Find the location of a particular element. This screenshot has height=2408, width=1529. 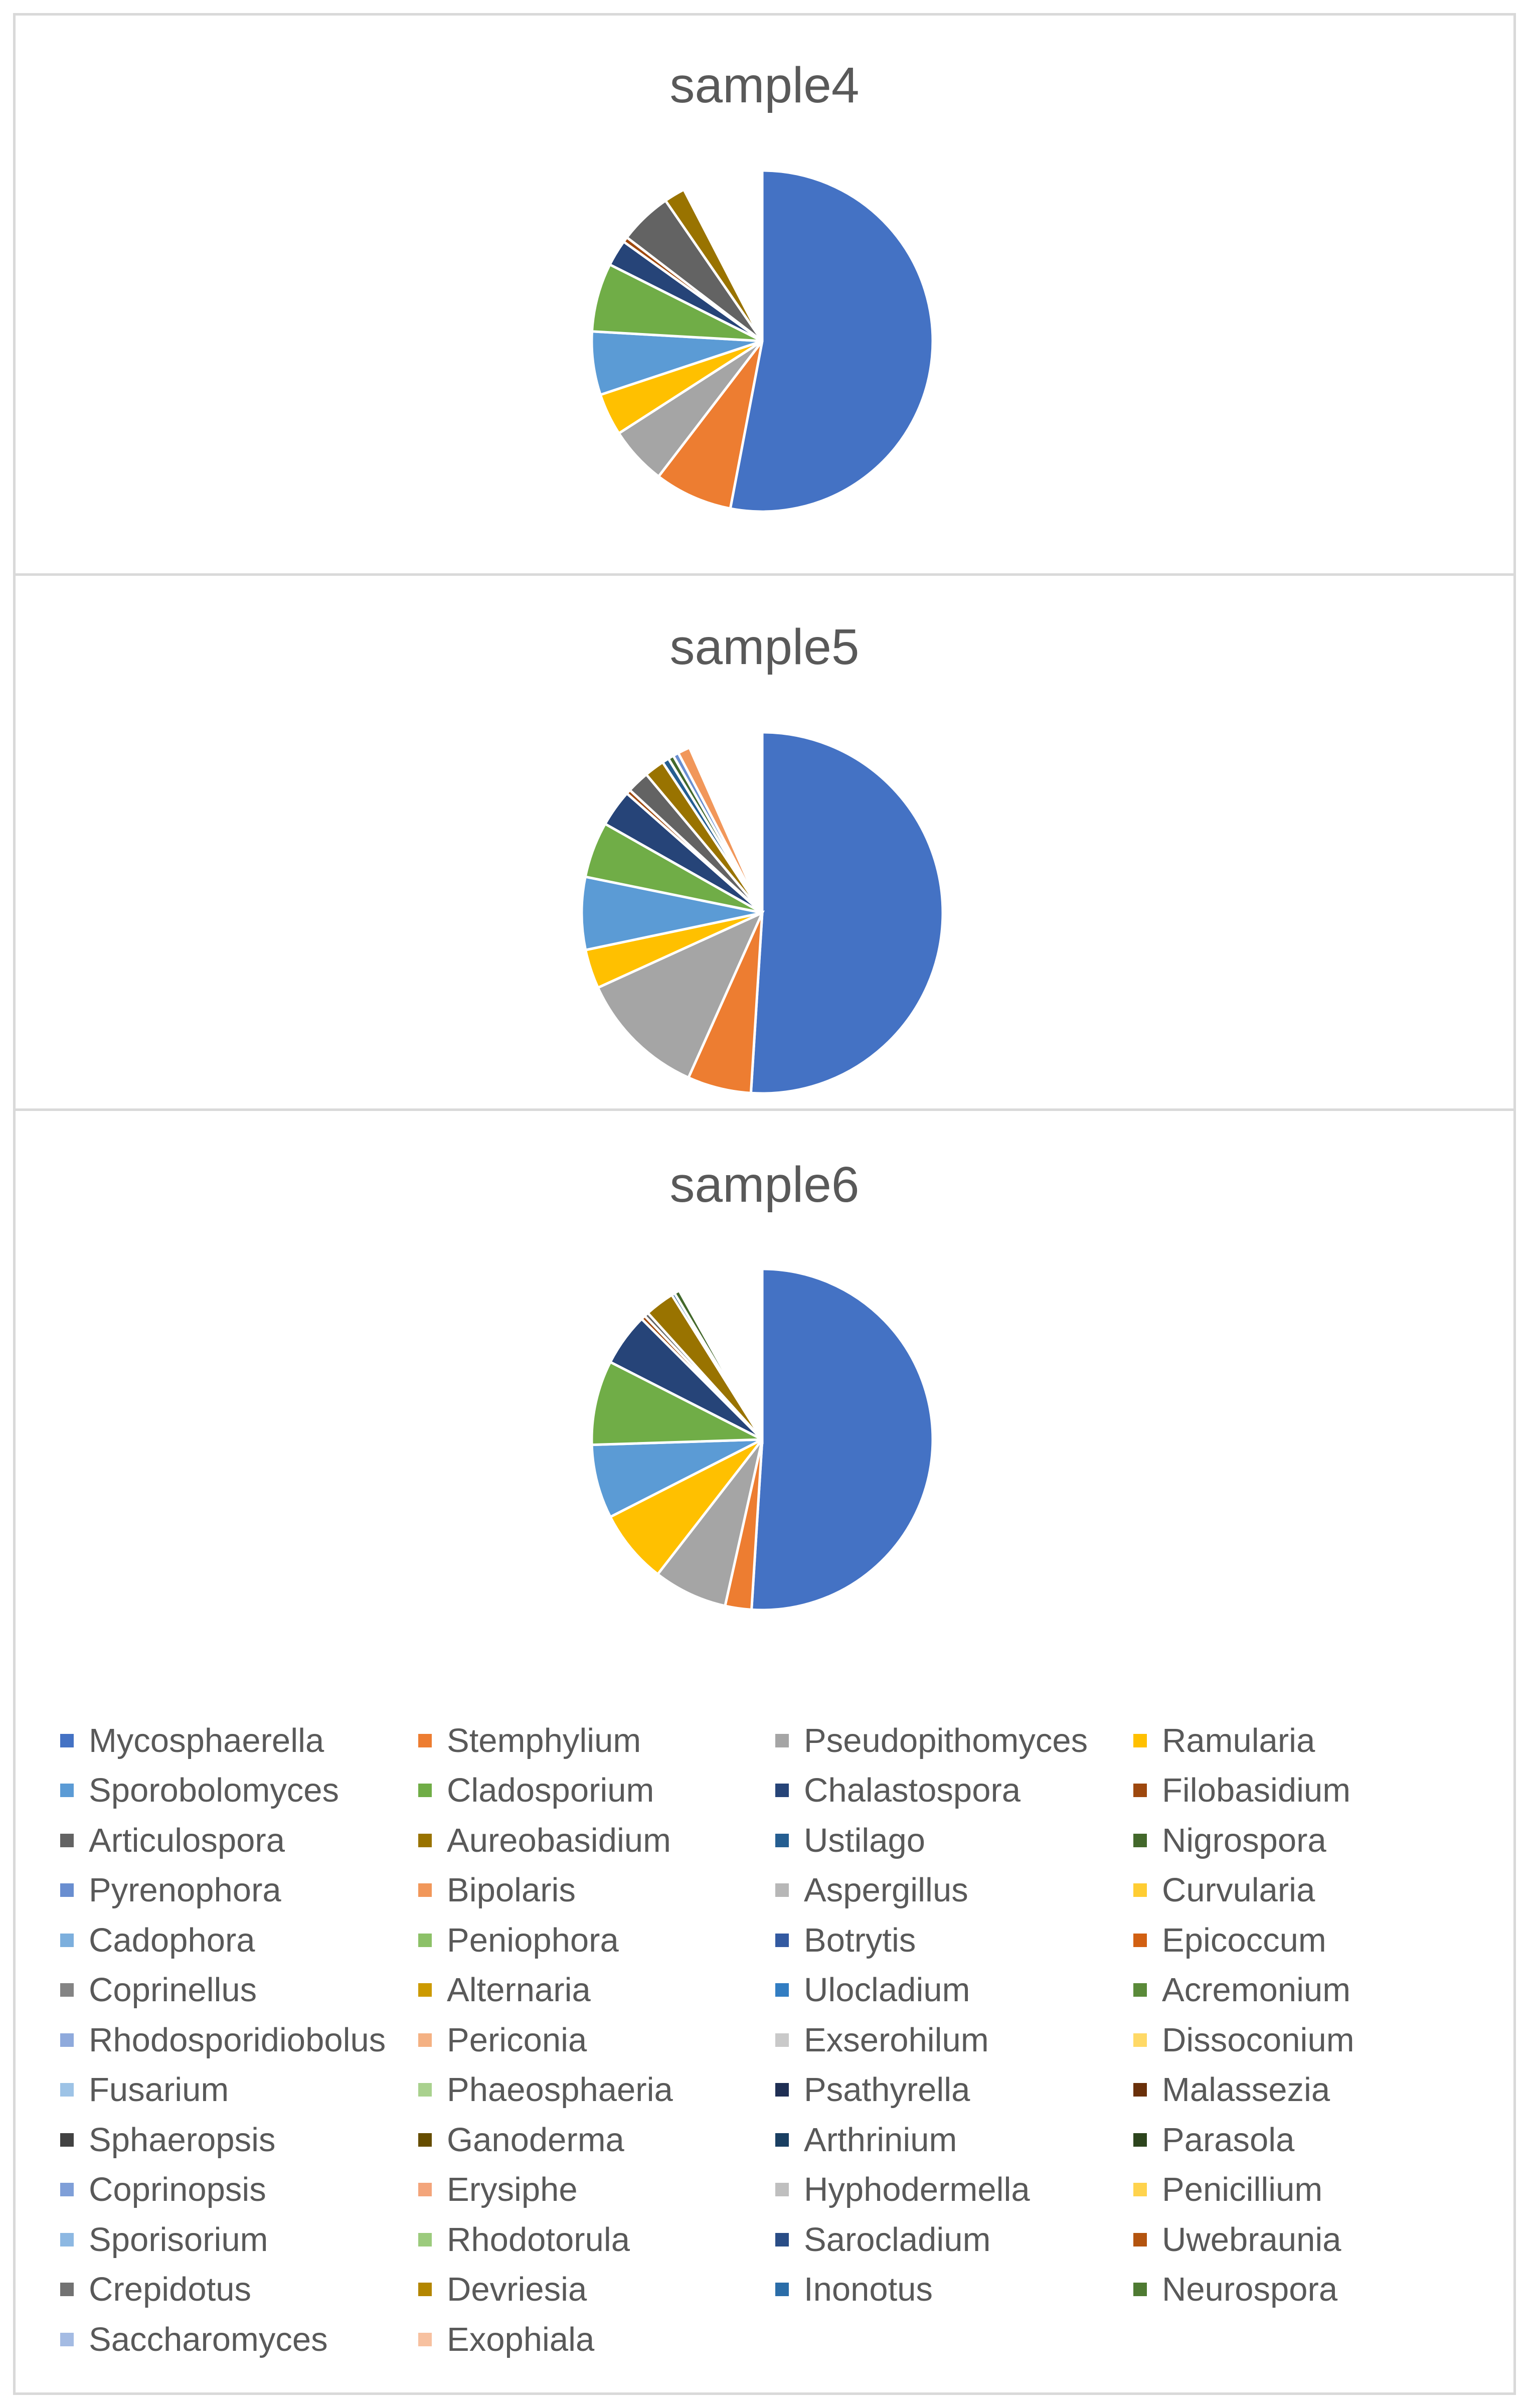

legend-label: Cladosporium is located at coordinates (550, 1791).